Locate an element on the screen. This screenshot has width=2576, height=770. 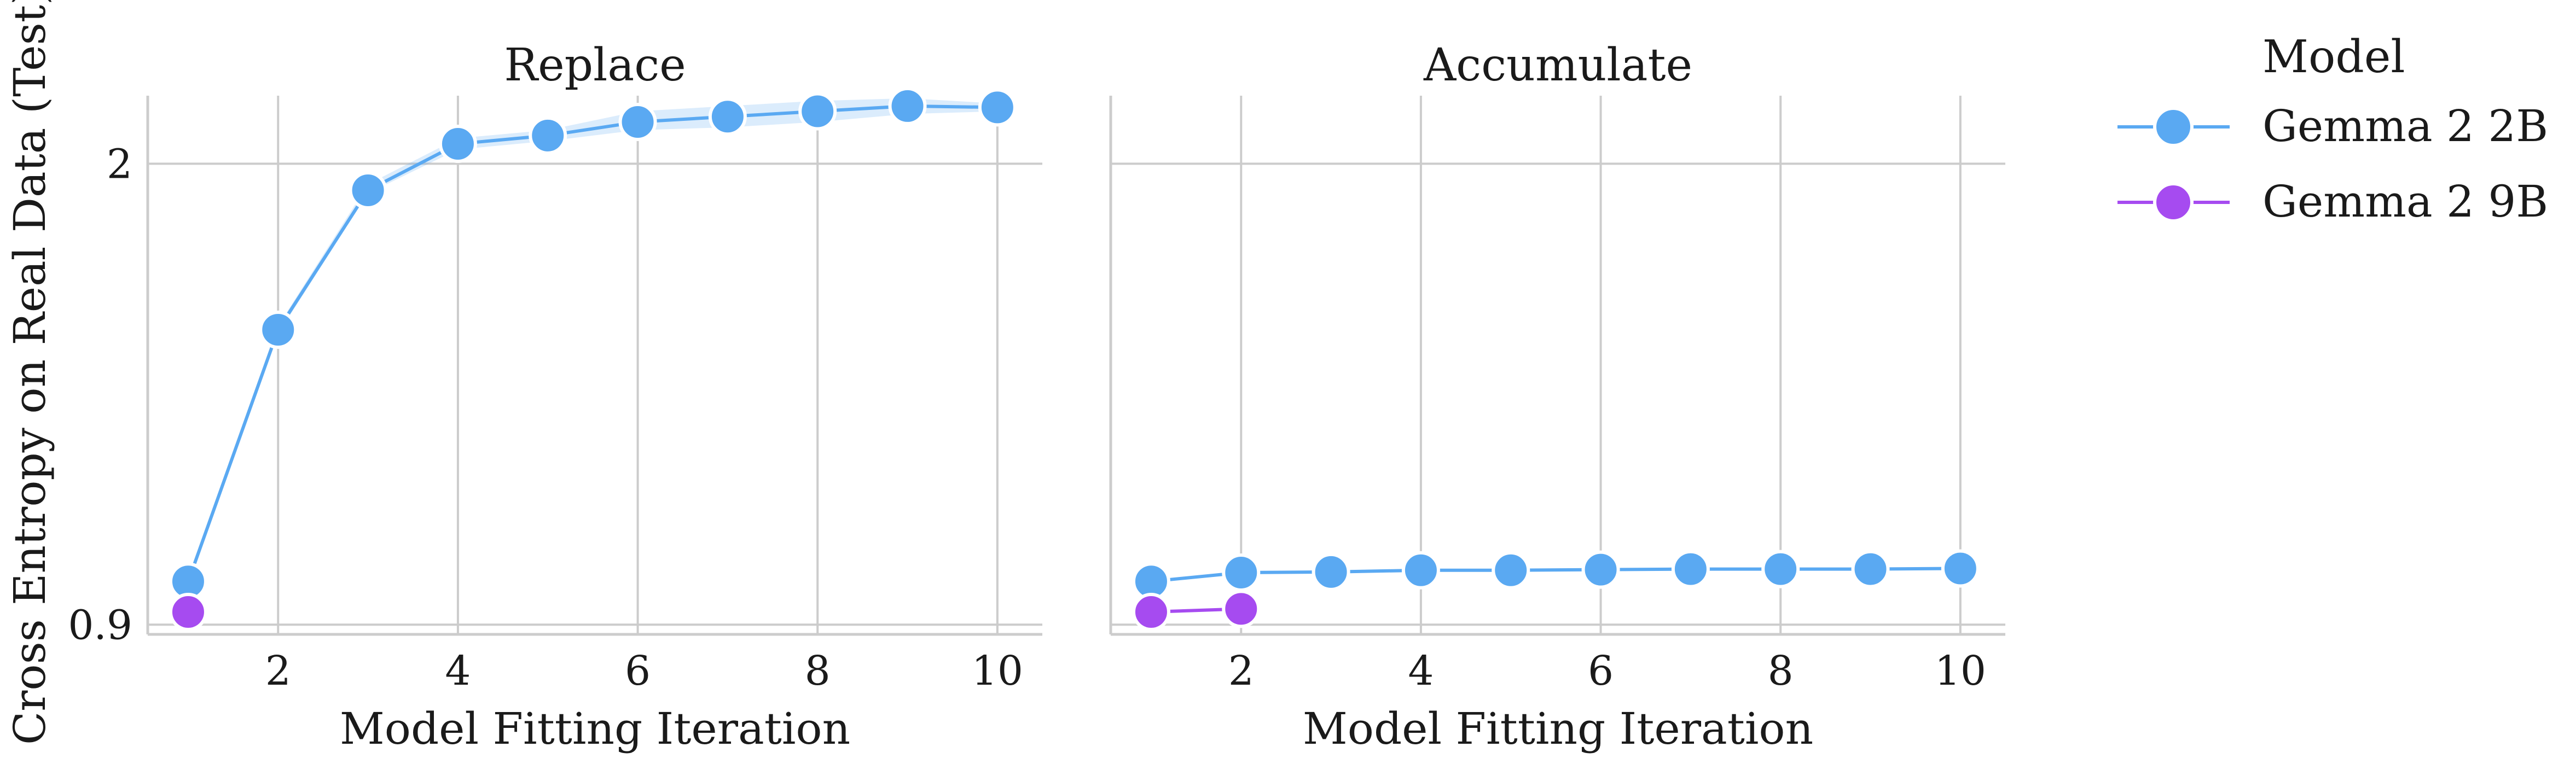
chart-legend: Model Gemma 2 2B Gemma 2 9B is located at coordinates (2332, 129).